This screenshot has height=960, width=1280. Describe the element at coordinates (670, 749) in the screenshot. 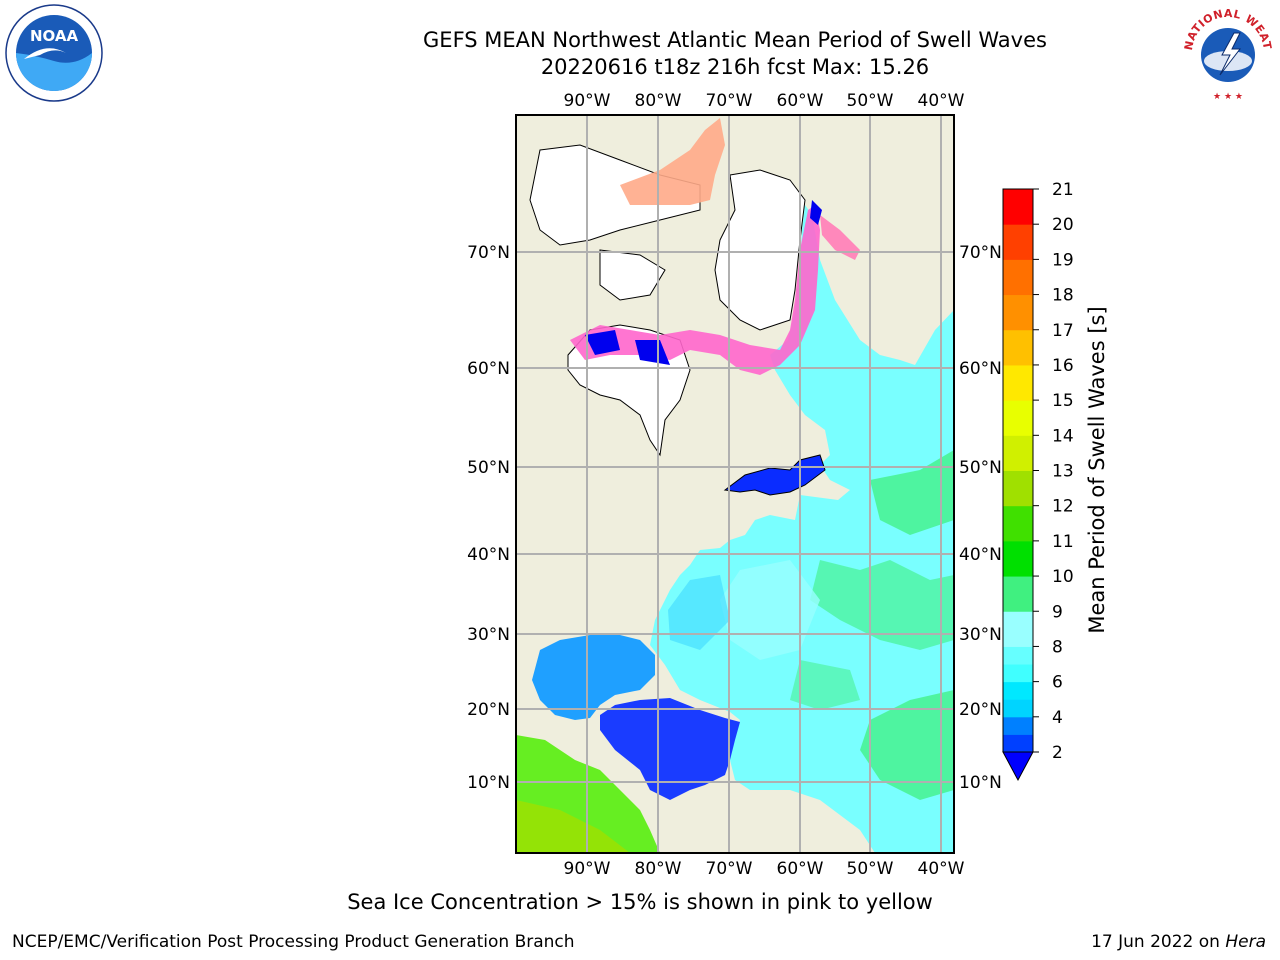

I see `caribbean-sea` at that location.